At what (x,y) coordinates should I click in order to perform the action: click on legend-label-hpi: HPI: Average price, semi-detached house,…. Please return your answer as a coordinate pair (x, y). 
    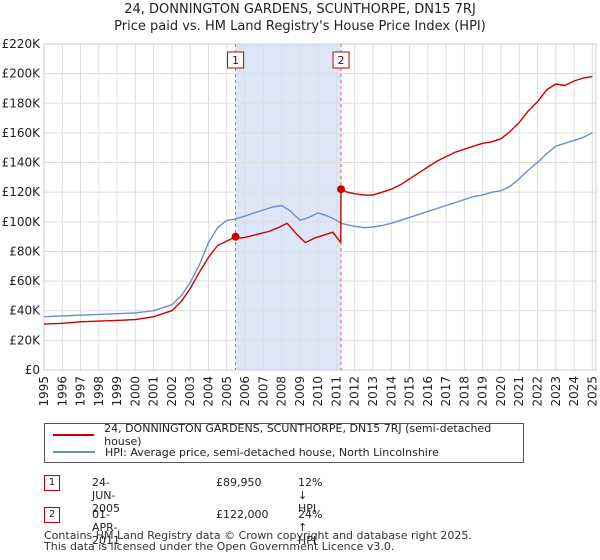
    Looking at the image, I should click on (272, 452).